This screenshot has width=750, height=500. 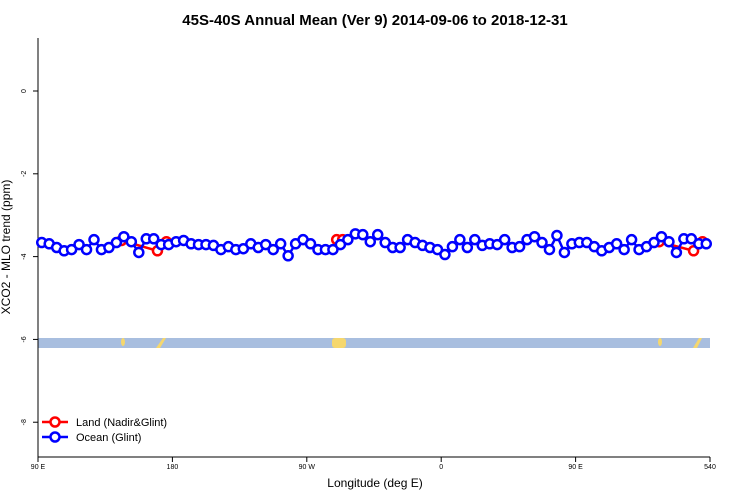 What do you see at coordinates (374, 483) in the screenshot?
I see `x-axis-label: Longitude (deg E)` at bounding box center [374, 483].